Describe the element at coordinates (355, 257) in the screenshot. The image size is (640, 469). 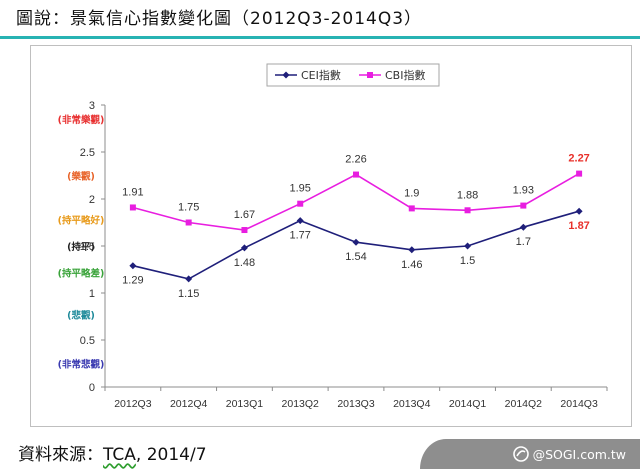
I see `cei-data-label: 1.54` at that location.